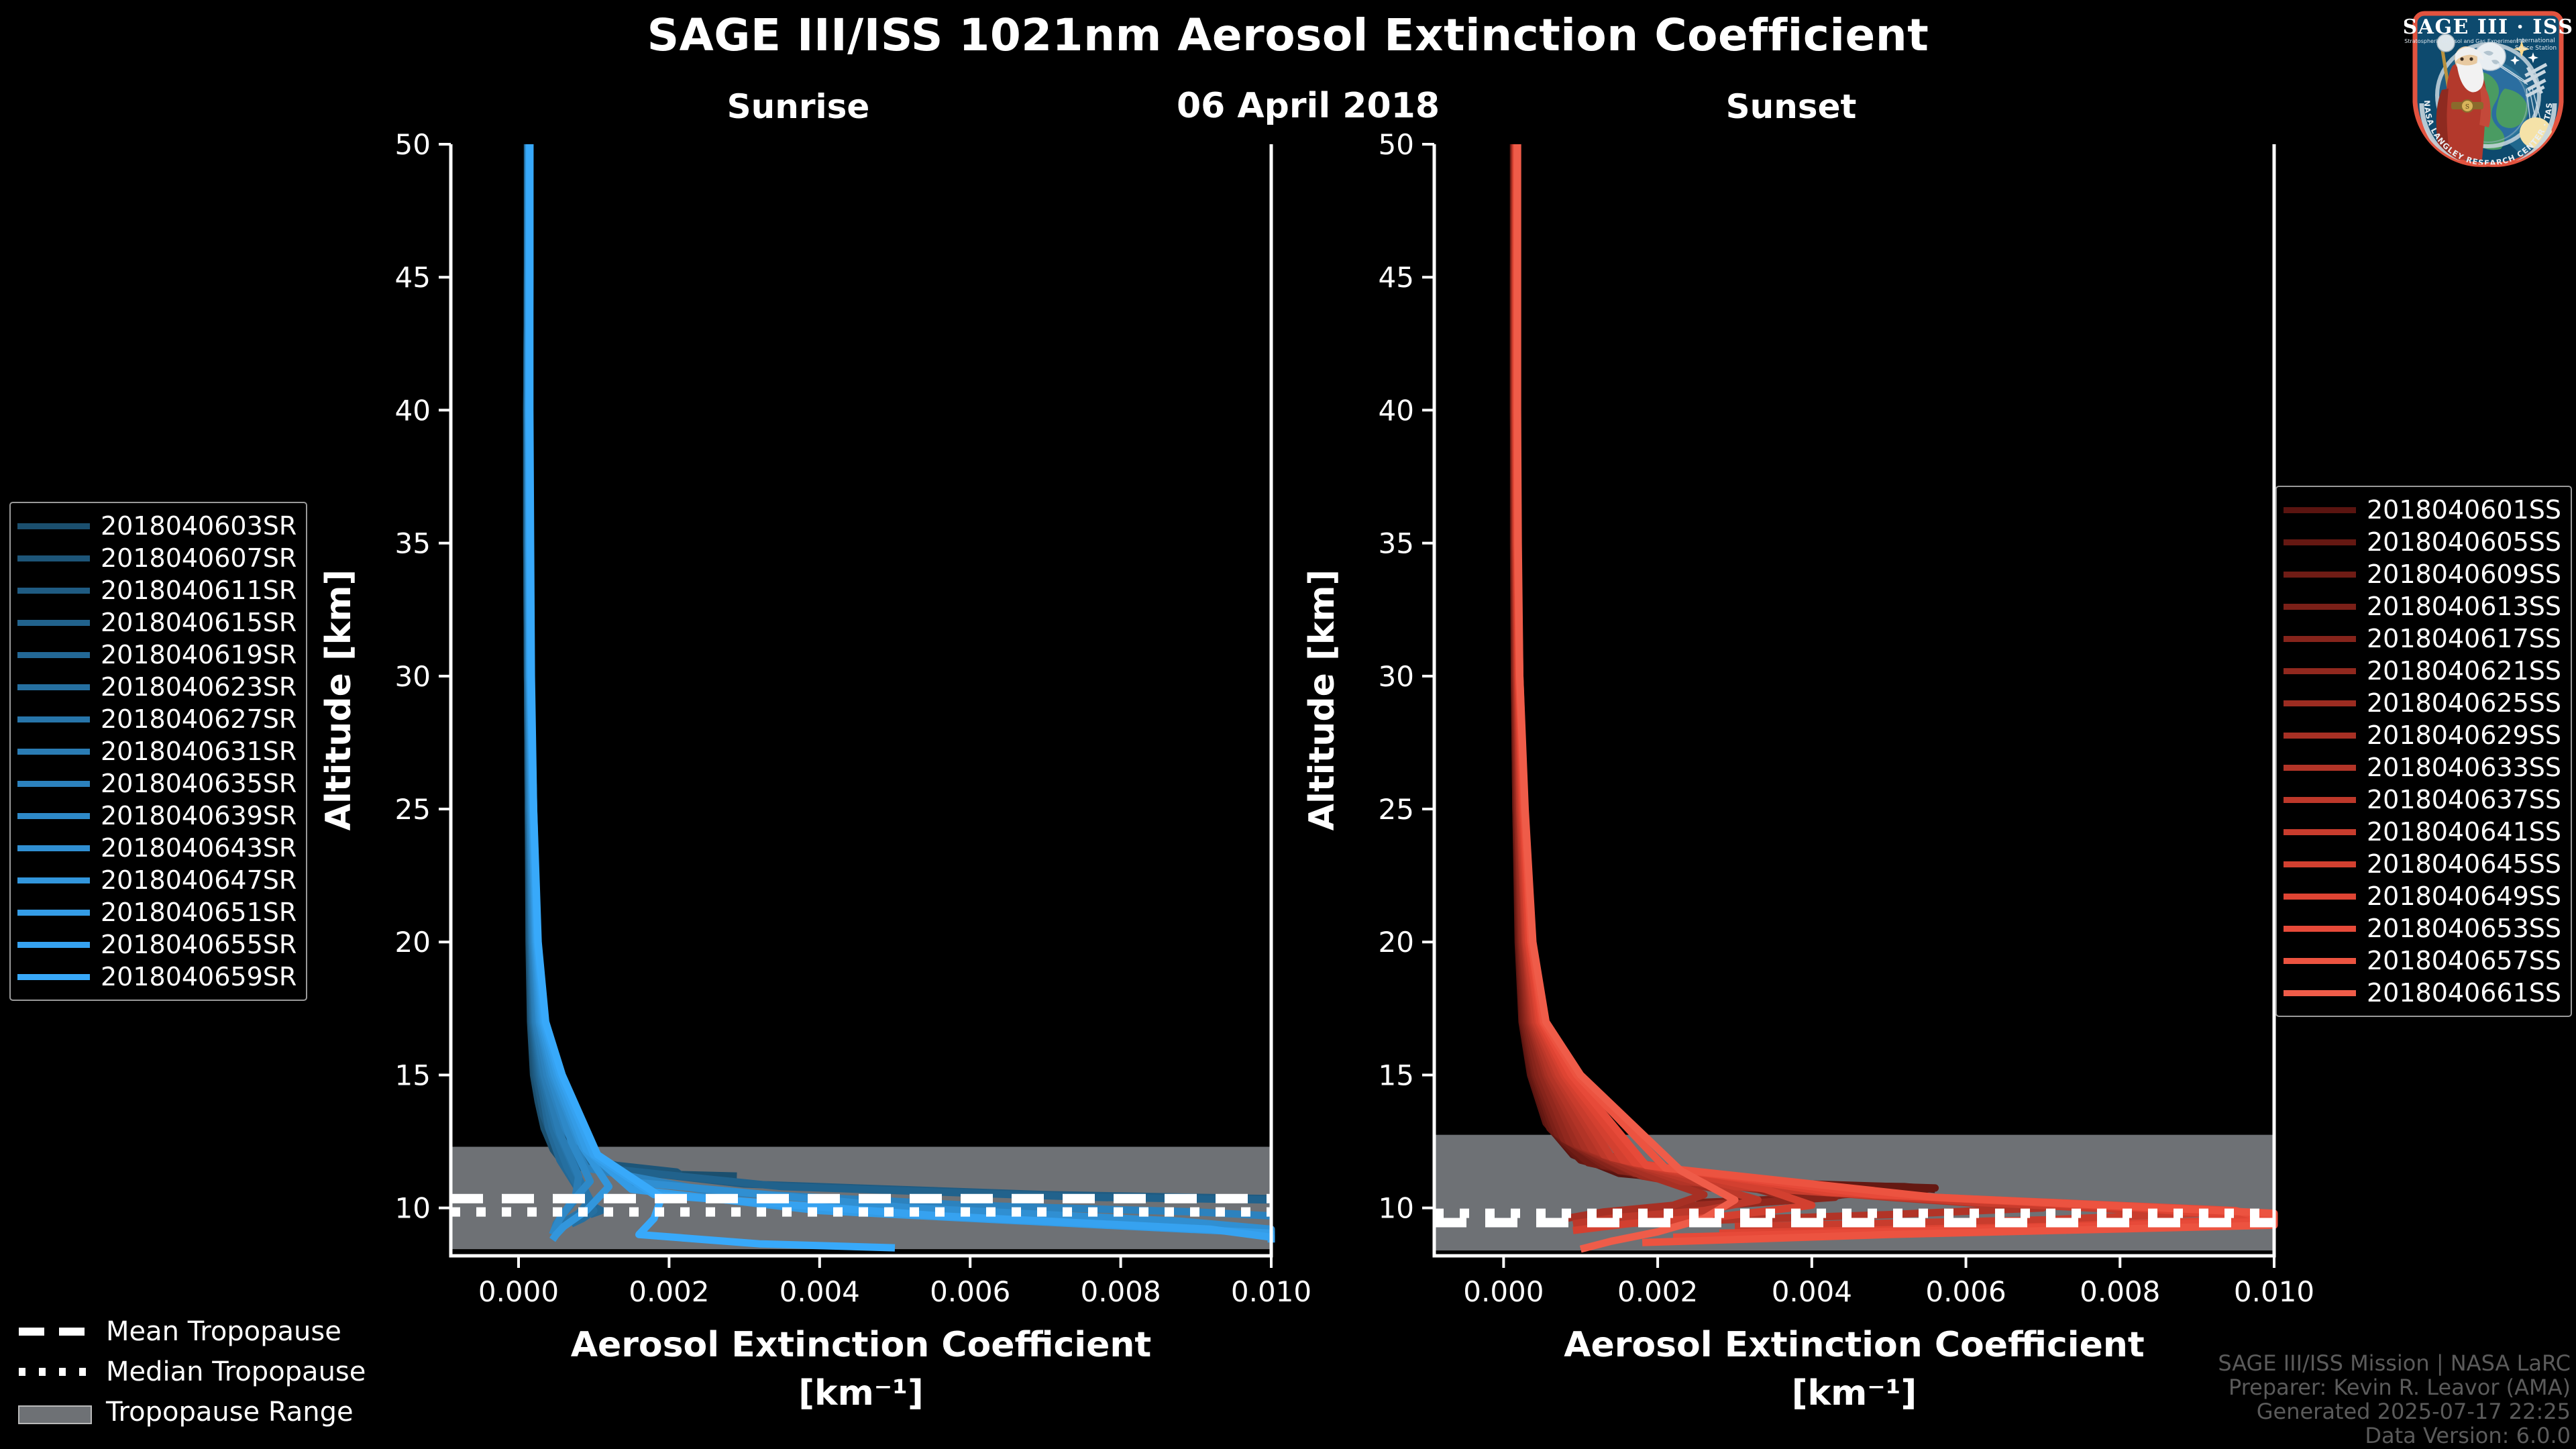  Describe the element at coordinates (861, 1393) in the screenshot. I see `x-axis-units: [km⁻¹]` at that location.